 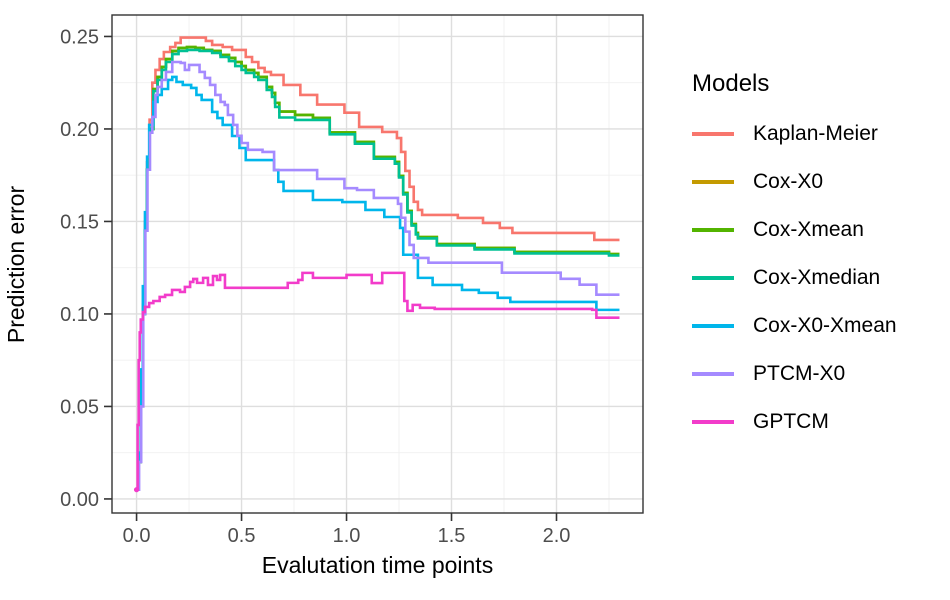 What do you see at coordinates (377, 565) in the screenshot?
I see `x-axis-title: Evalutation time points` at bounding box center [377, 565].